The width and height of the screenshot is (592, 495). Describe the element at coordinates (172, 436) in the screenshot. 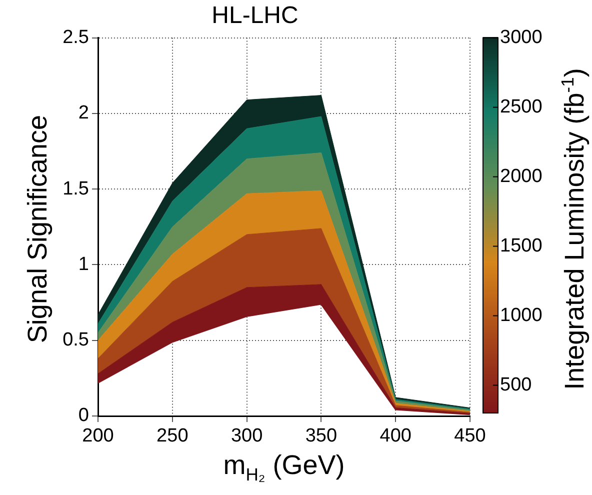

I see `x-tick-label: 250` at that location.